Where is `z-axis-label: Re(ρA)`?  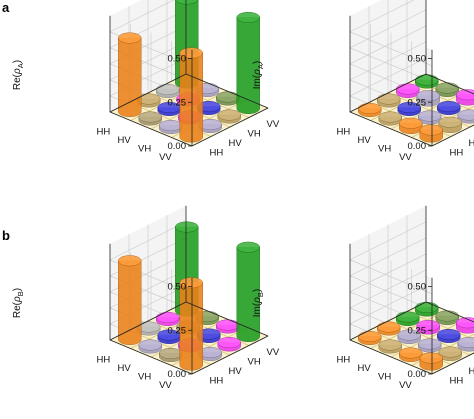 z-axis-label: Re(ρA) is located at coordinates (18, 75).